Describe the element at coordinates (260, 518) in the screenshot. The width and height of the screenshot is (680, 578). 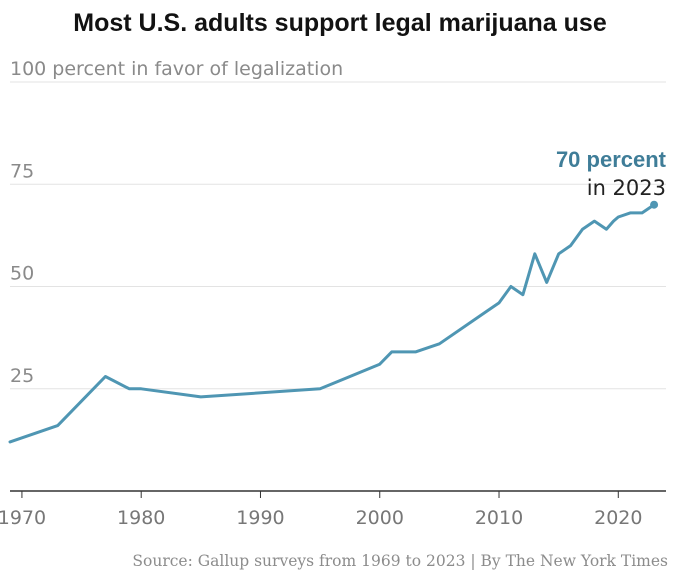
I see `x-tick-label: 1990` at that location.